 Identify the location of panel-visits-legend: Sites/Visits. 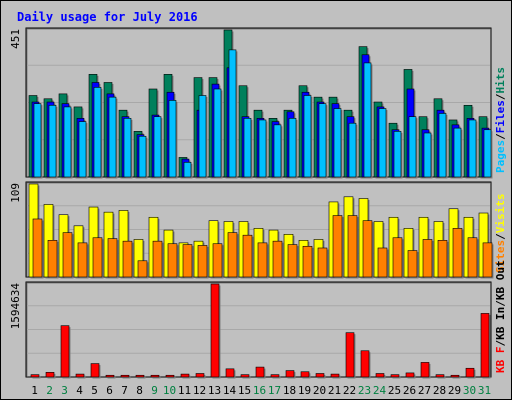
(500, 234).